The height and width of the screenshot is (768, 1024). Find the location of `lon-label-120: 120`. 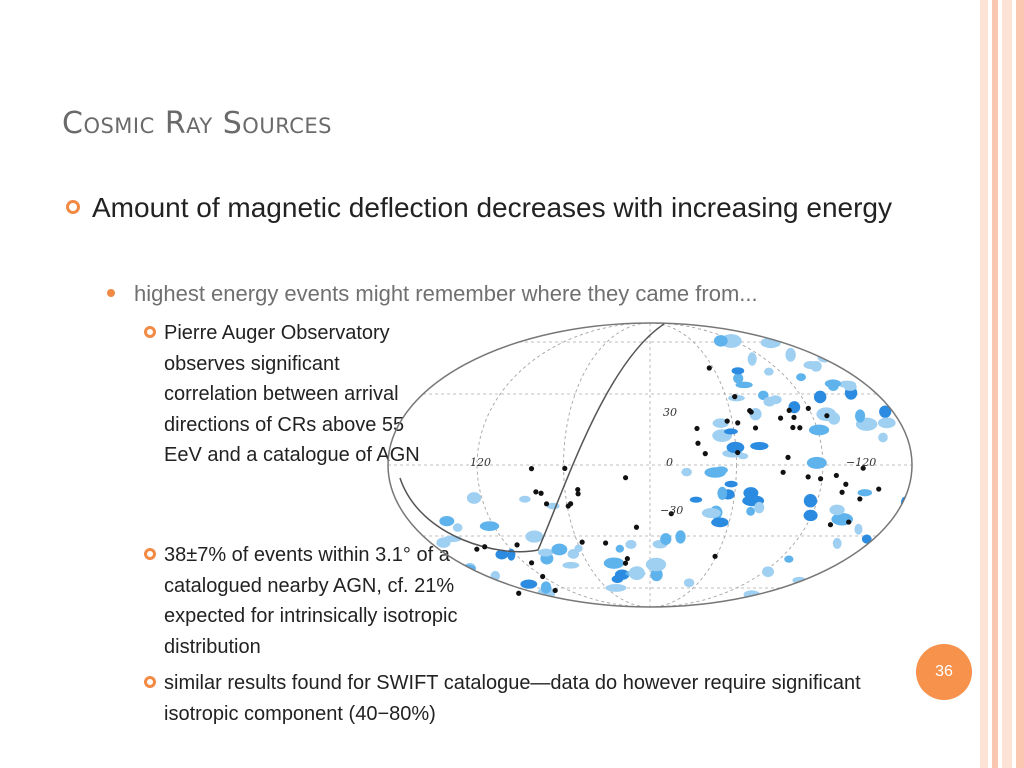

lon-label-120: 120 is located at coordinates (480, 462).